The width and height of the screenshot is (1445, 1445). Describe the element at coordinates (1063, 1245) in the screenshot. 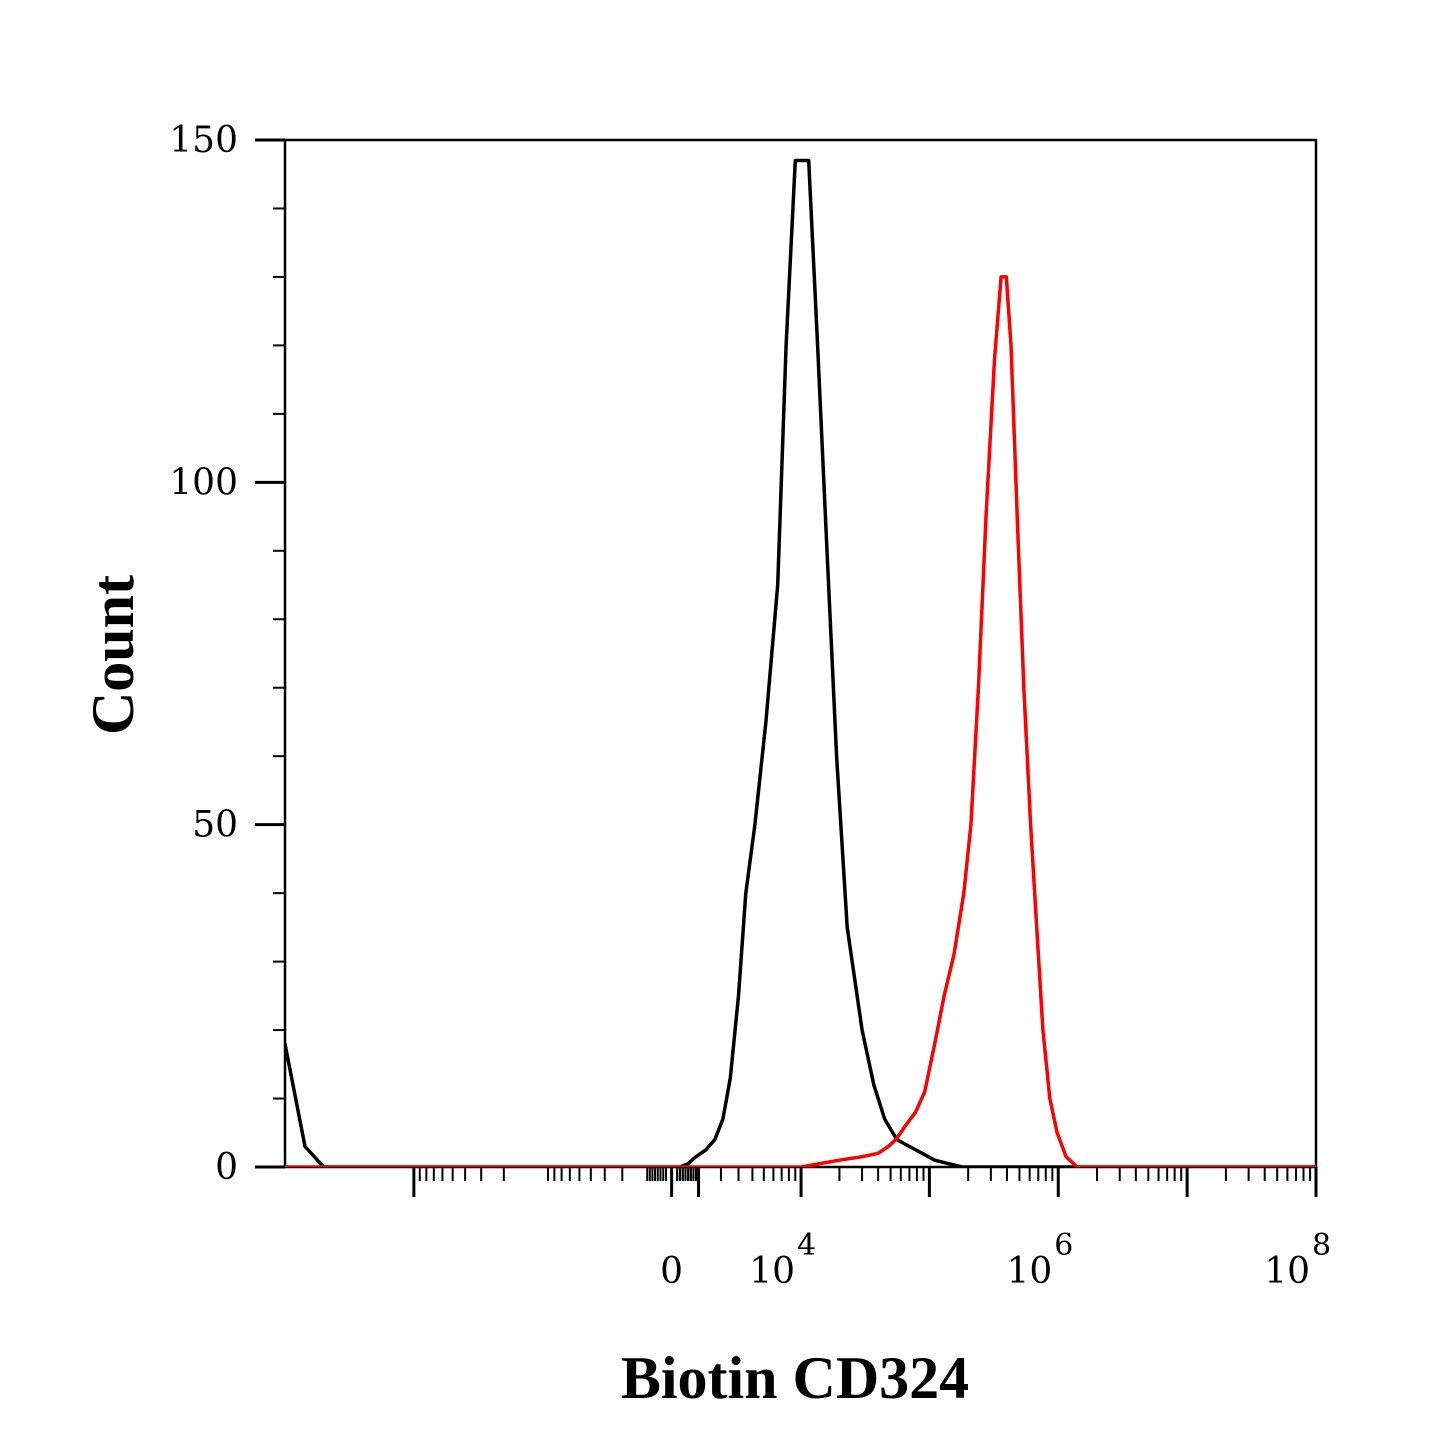

I see `x-tick-exponent: 6` at that location.